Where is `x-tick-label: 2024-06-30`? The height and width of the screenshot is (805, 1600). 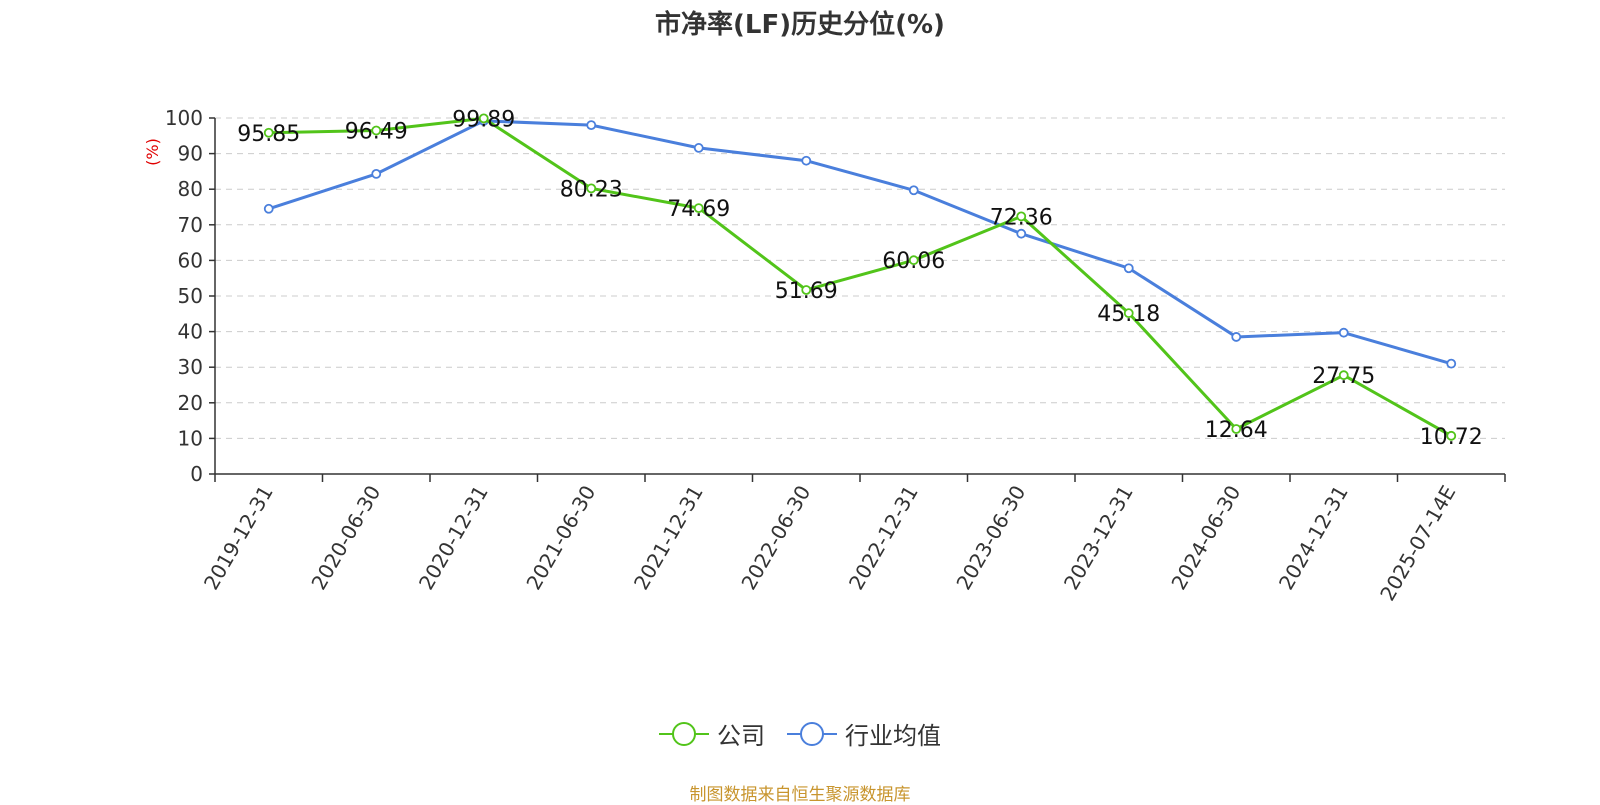
x-tick-label: 2024-06-30 is located at coordinates (1205, 537).